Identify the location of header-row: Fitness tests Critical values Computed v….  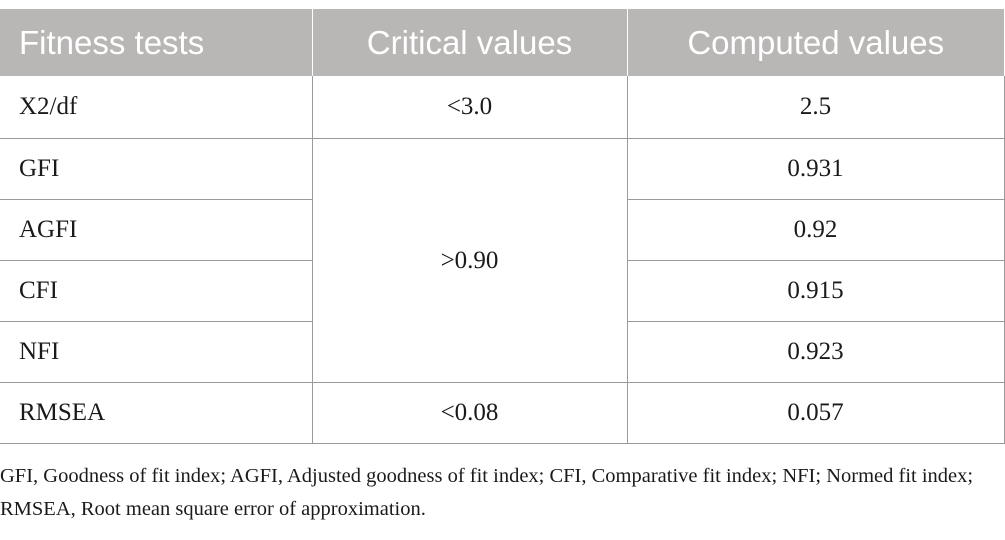
(502, 42).